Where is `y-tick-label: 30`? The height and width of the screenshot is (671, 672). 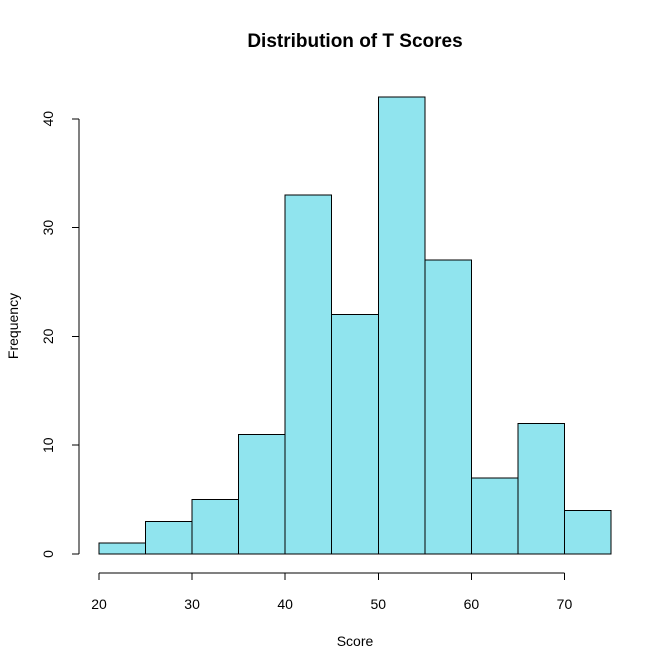 y-tick-label: 30 is located at coordinates (48, 228).